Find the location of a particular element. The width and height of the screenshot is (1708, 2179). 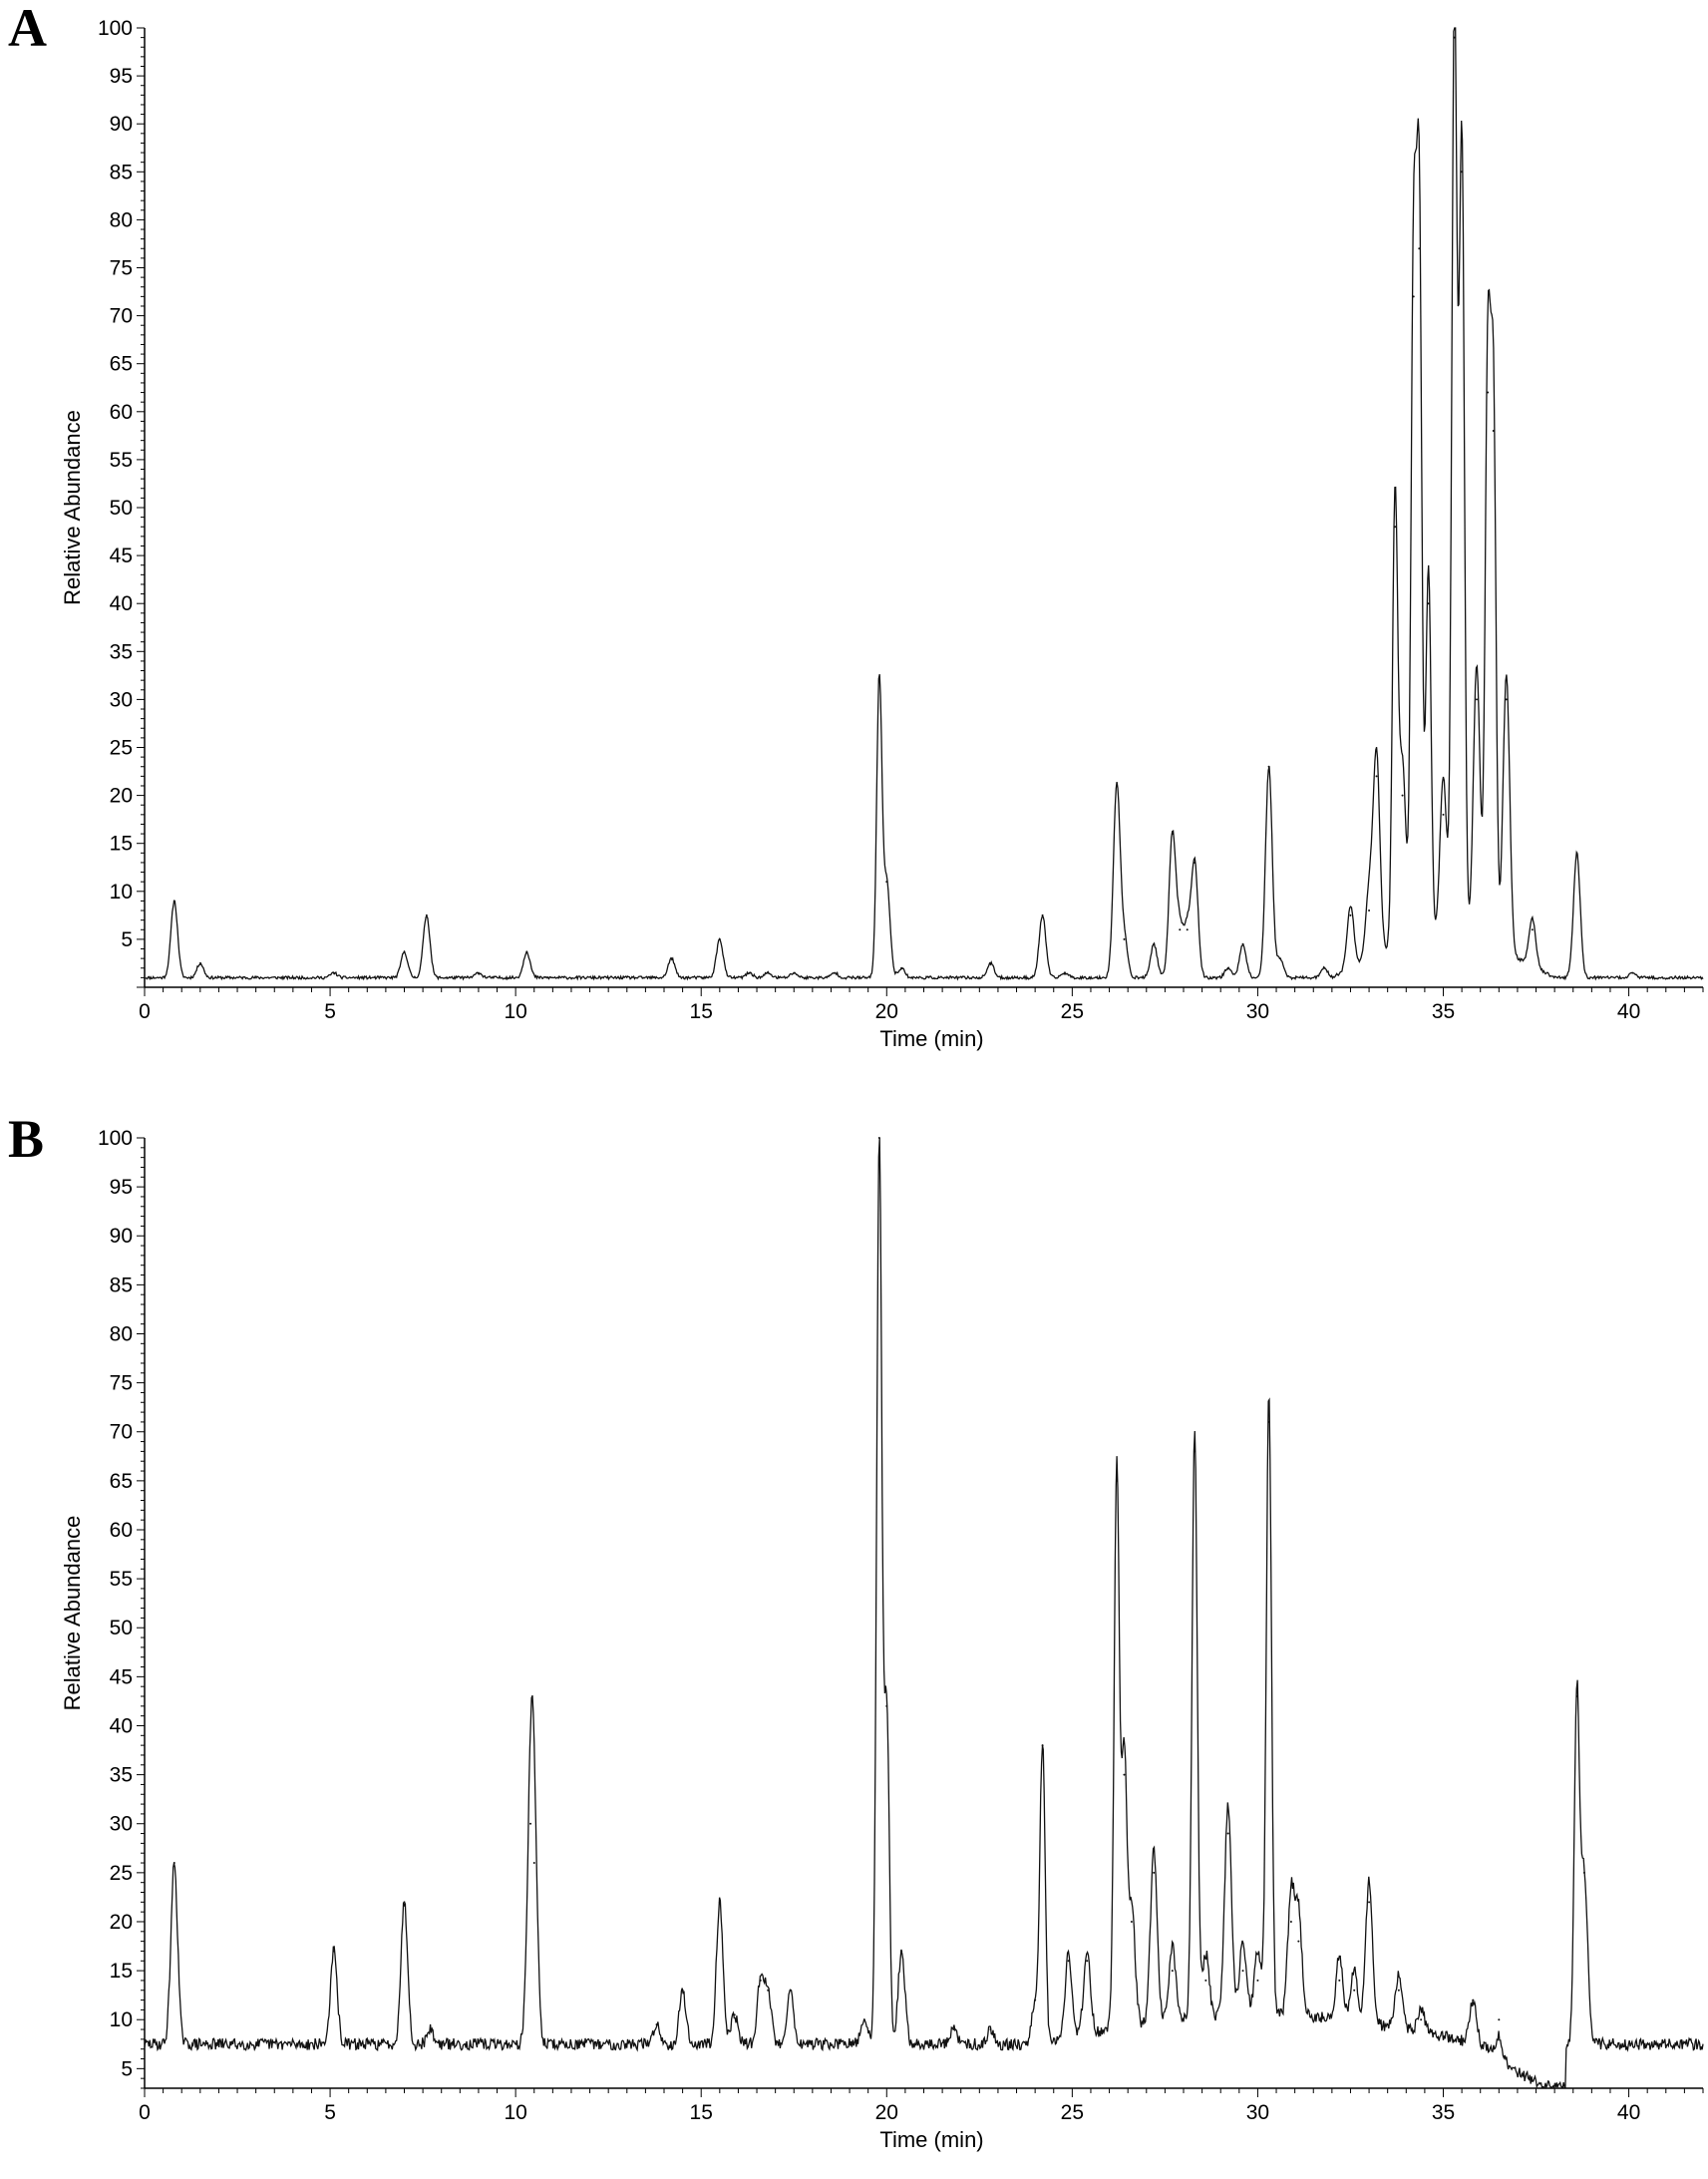

y-tick-label: 55 is located at coordinates (122, 460).